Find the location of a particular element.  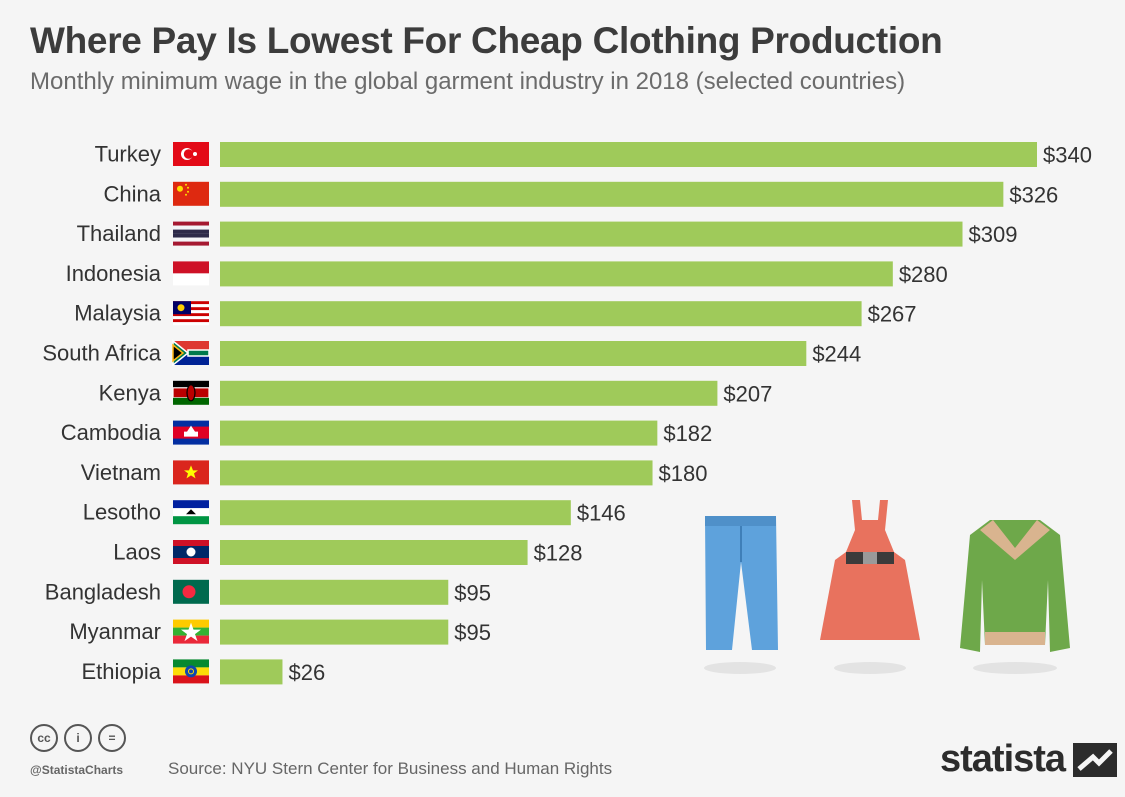

value-label: $280 is located at coordinates (923, 274).